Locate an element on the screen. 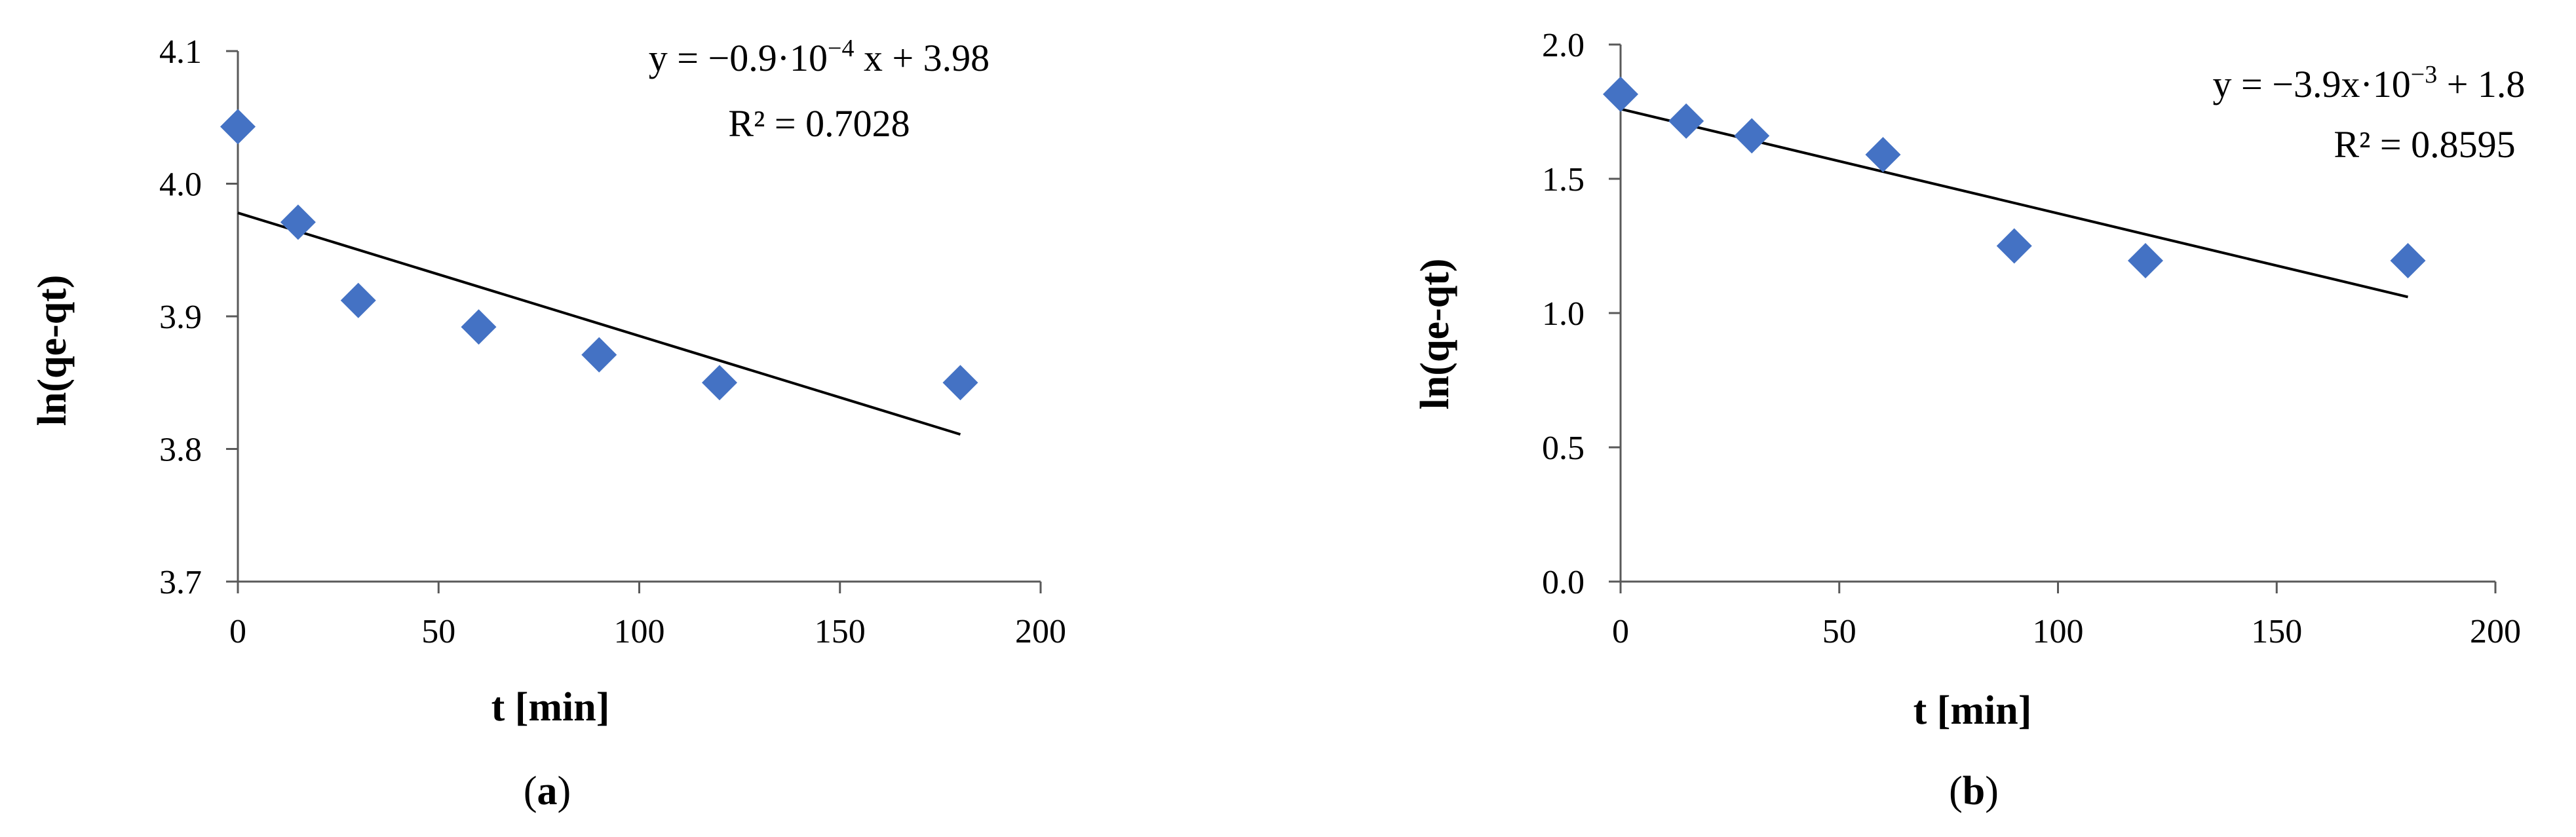 The height and width of the screenshot is (837, 2576). y-tick-label: 0.0 is located at coordinates (1563, 582).